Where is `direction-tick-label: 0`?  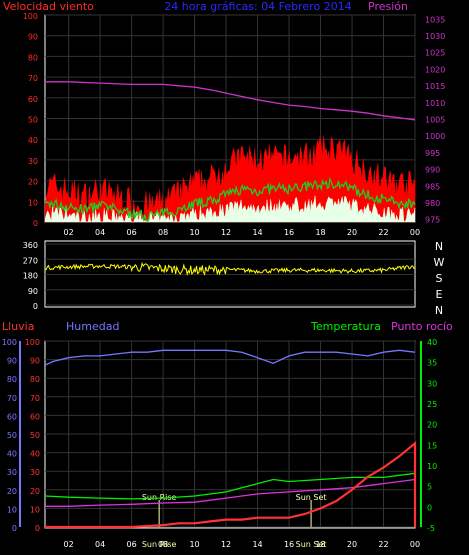
direction-tick-label: 0 is located at coordinates (35, 306).